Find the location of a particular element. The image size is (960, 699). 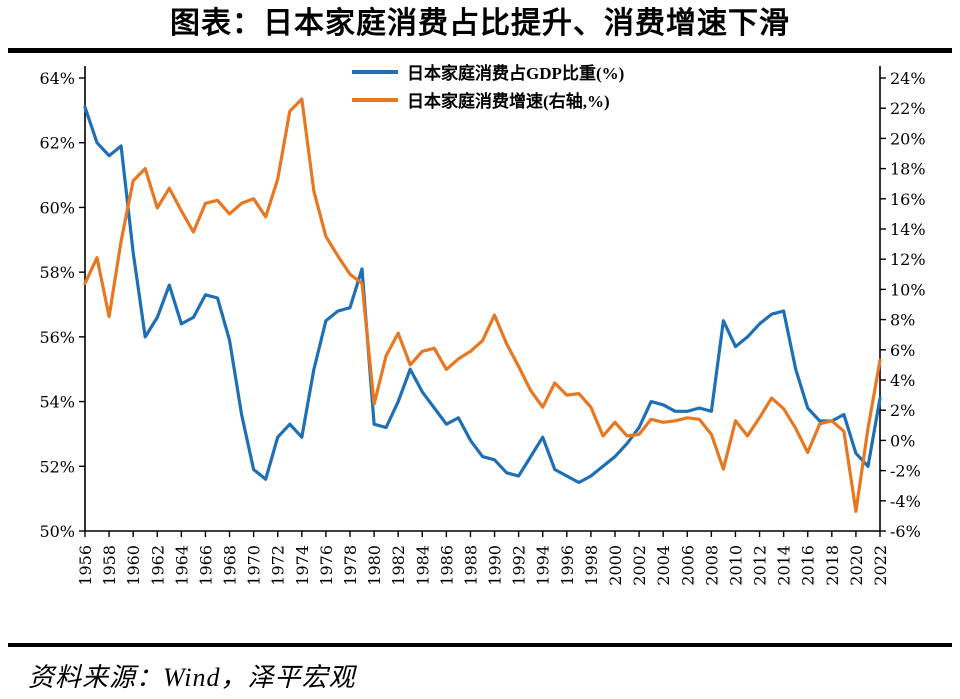

svg-text: 16% is located at coordinates (908, 199).